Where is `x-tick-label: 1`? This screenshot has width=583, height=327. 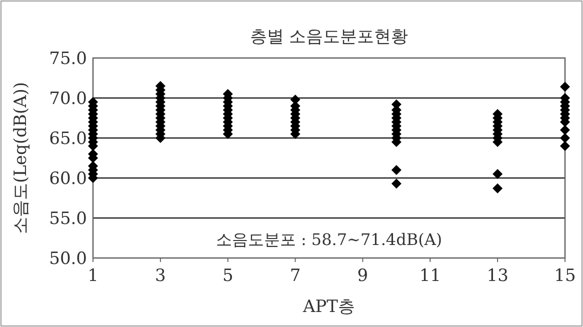 x-tick-label: 1 is located at coordinates (93, 276).